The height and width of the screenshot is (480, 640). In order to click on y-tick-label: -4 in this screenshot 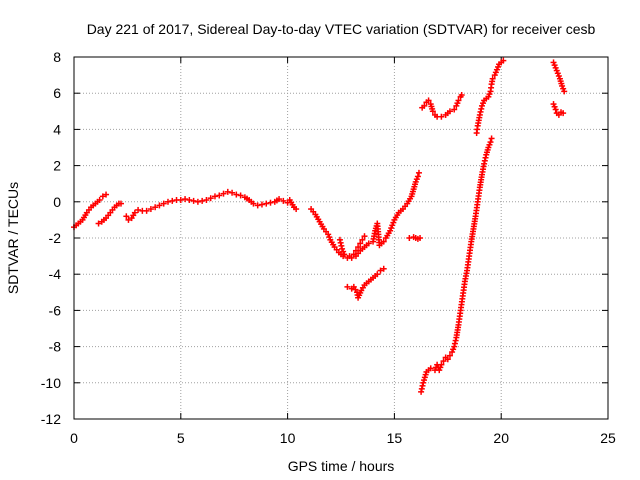, I will do `click(55, 274)`.